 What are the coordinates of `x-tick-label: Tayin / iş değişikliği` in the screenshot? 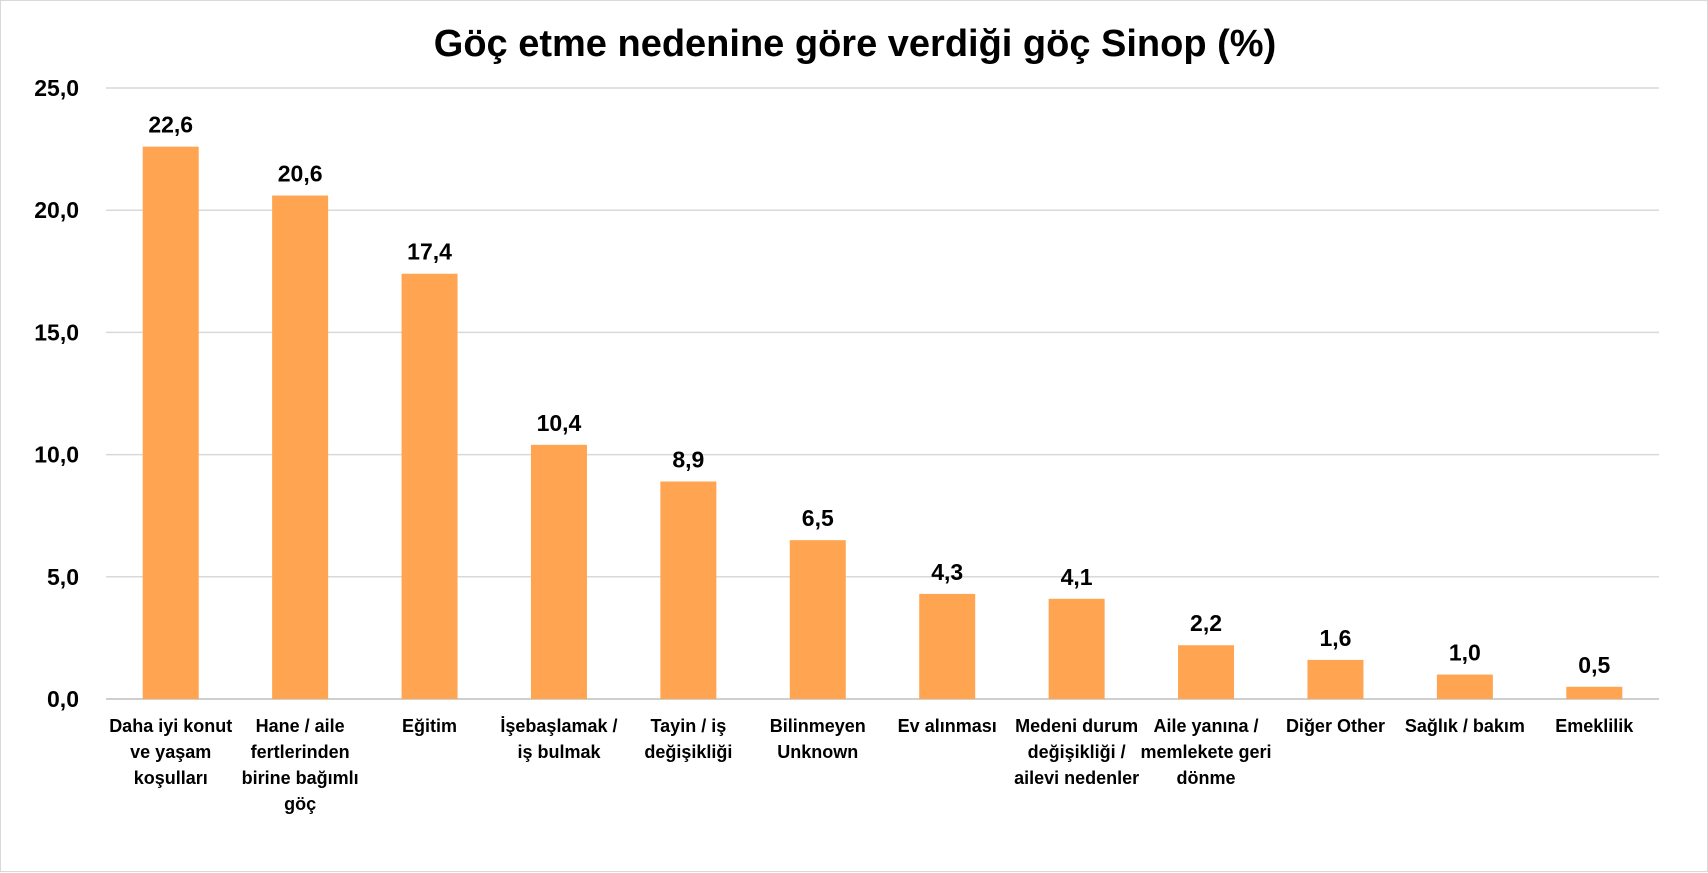 It's located at (688, 739).